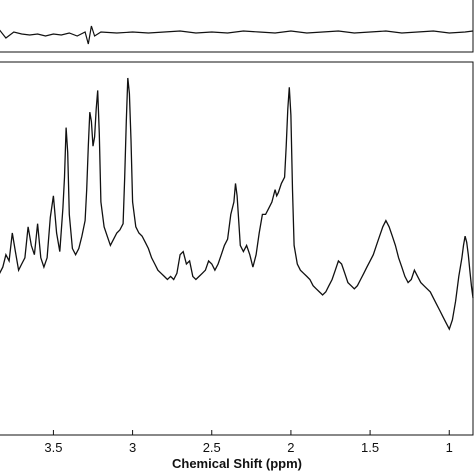 The width and height of the screenshot is (474, 474). What do you see at coordinates (212, 447) in the screenshot?
I see `x-tick-label: 2.5` at bounding box center [212, 447].